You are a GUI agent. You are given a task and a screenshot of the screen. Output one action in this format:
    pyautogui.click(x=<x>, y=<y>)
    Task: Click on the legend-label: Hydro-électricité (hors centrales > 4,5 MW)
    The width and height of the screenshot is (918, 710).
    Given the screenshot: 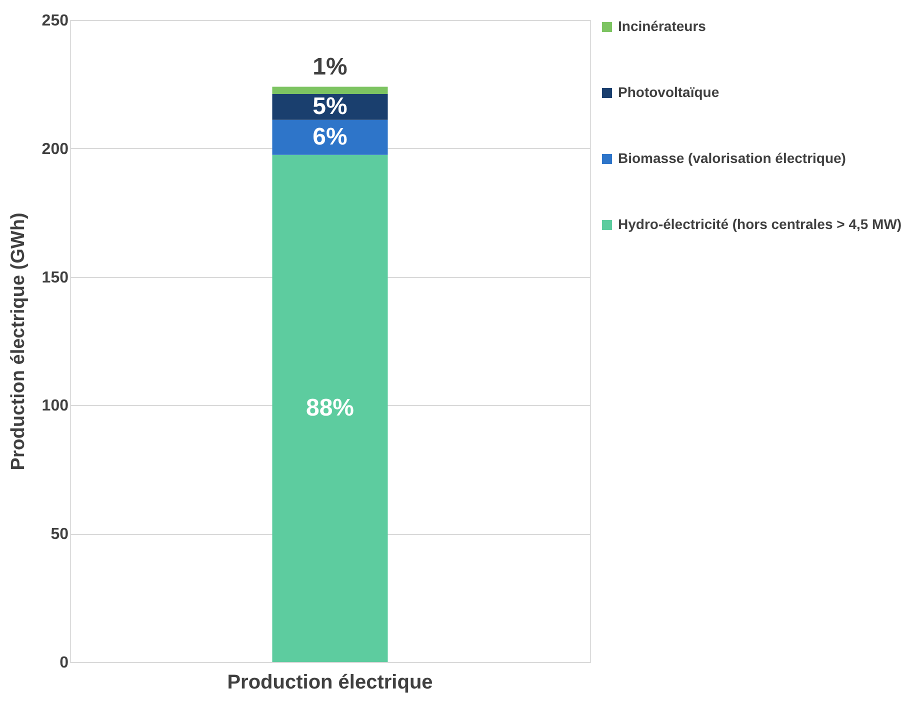 What is the action you would take?
    pyautogui.click(x=760, y=224)
    